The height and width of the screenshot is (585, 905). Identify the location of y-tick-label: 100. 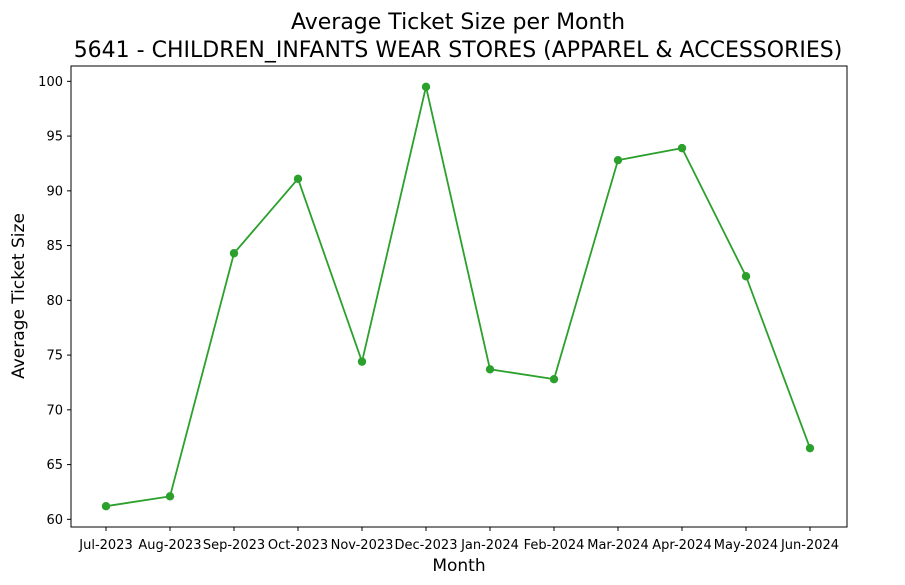
(50, 82).